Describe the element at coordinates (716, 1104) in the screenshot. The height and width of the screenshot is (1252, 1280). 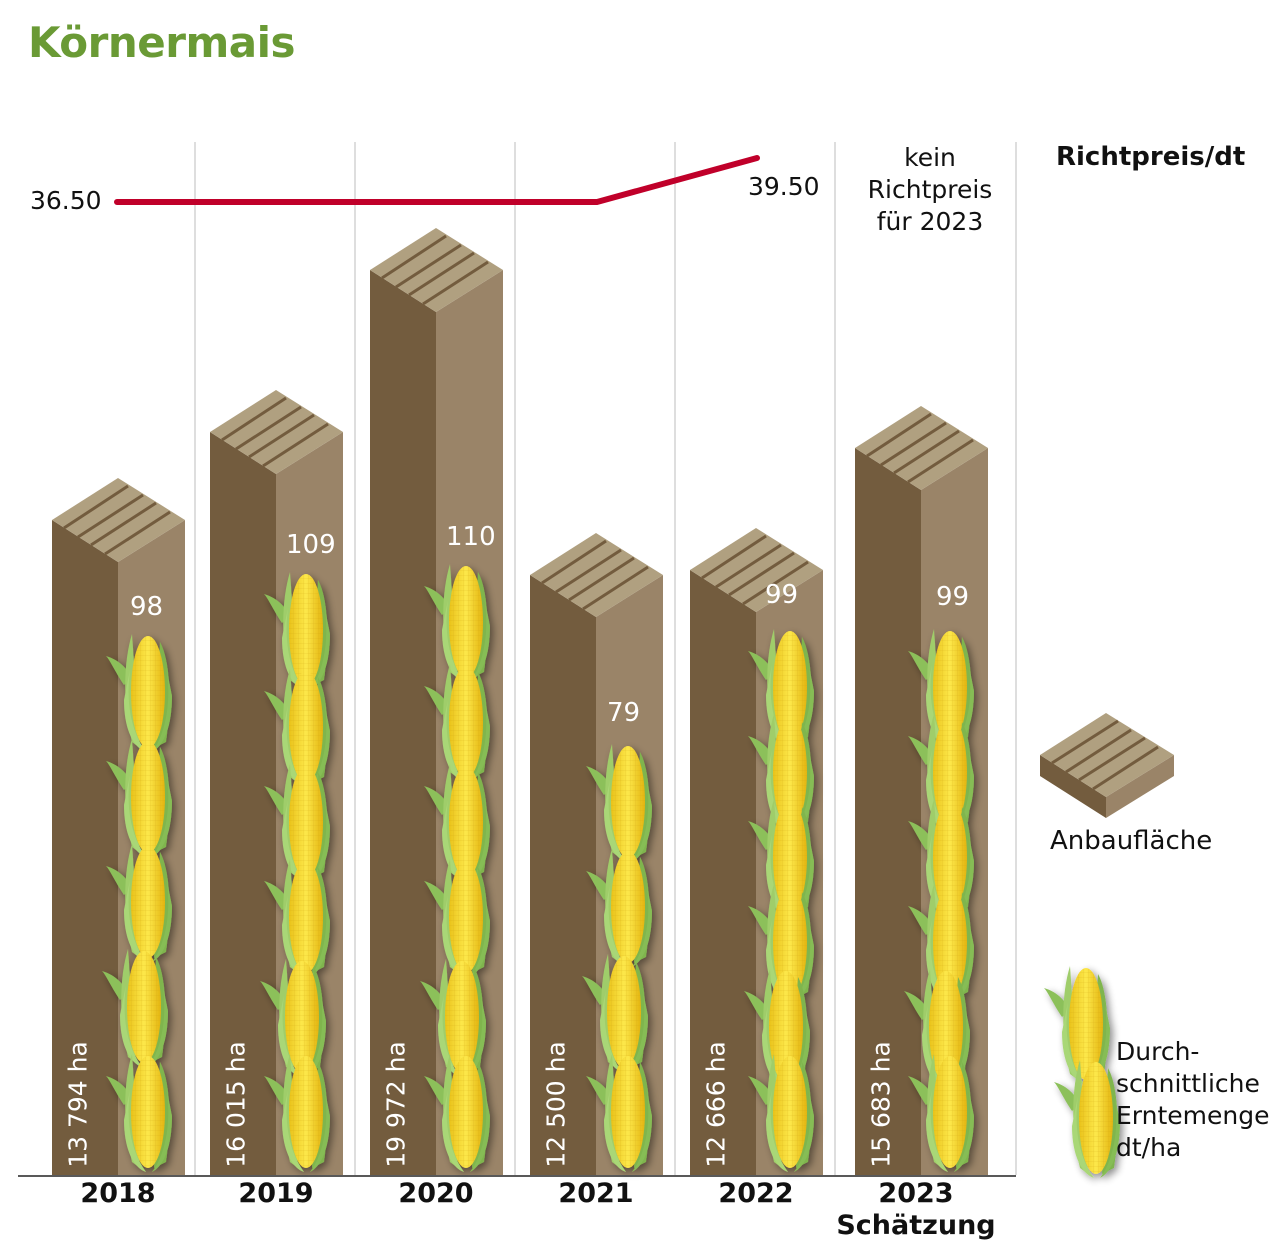
I see `area-label-2022: 12 666 ha` at that location.